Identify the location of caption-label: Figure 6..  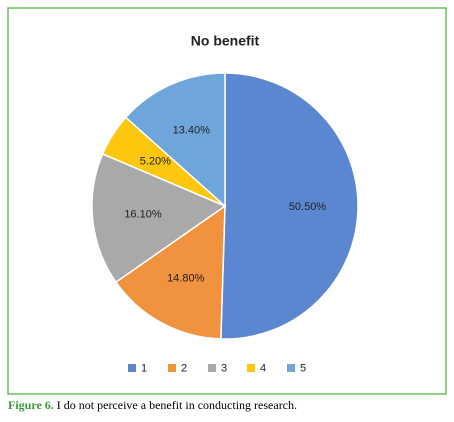
(31, 405).